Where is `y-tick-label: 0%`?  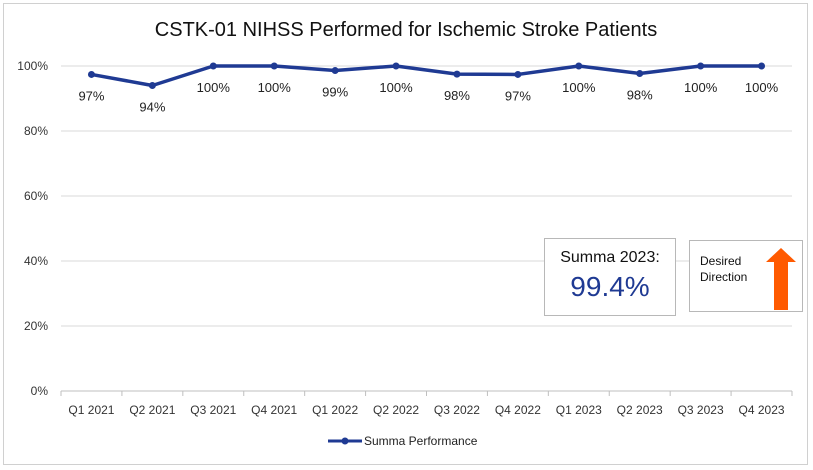 y-tick-label: 0% is located at coordinates (40, 391).